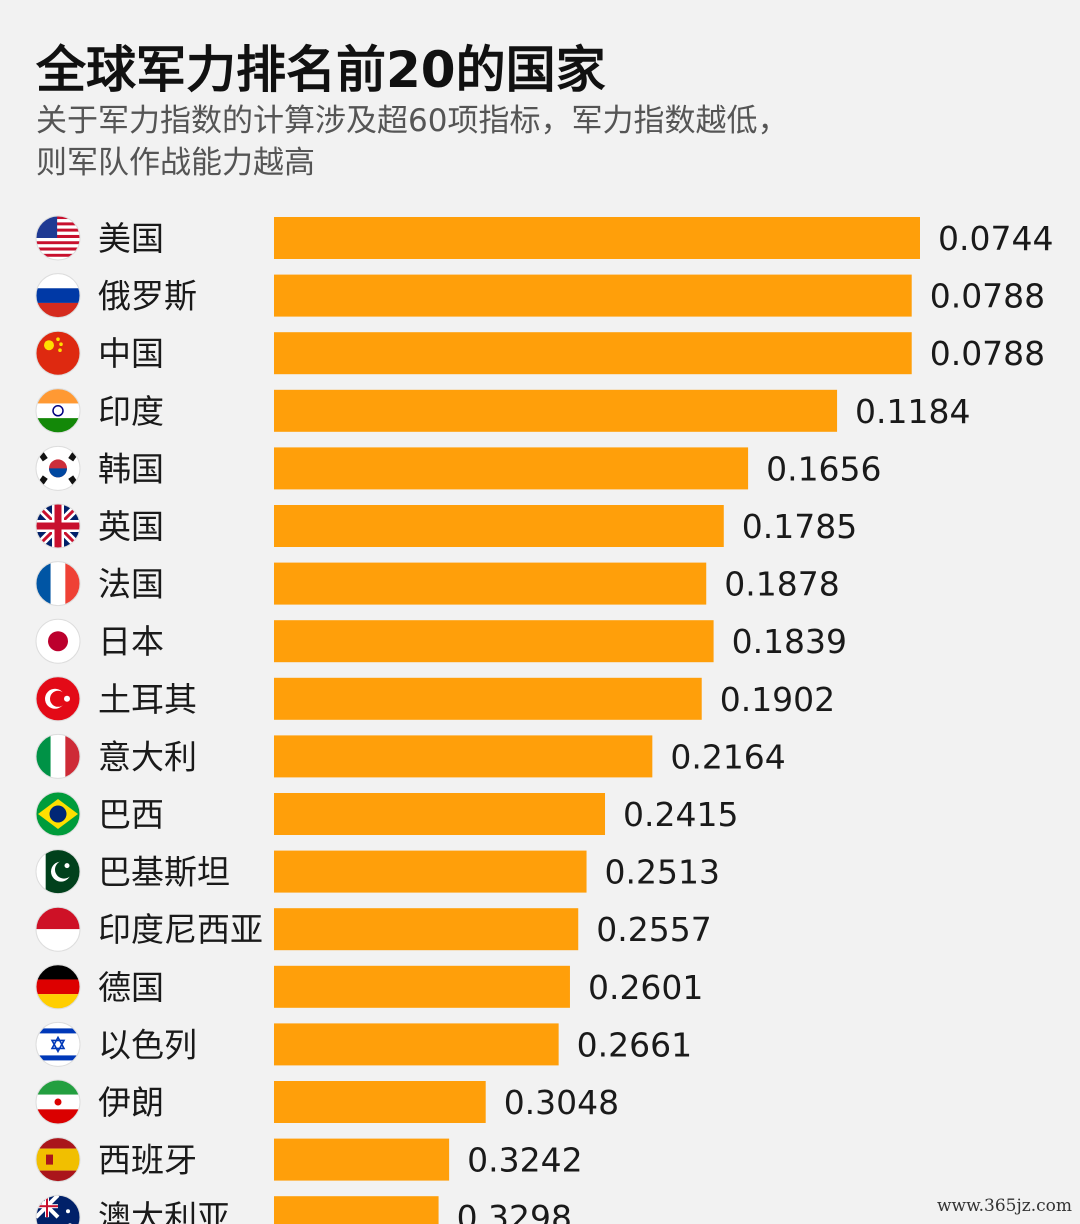  What do you see at coordinates (58, 1160) in the screenshot?
I see `spain-flag-icon` at bounding box center [58, 1160].